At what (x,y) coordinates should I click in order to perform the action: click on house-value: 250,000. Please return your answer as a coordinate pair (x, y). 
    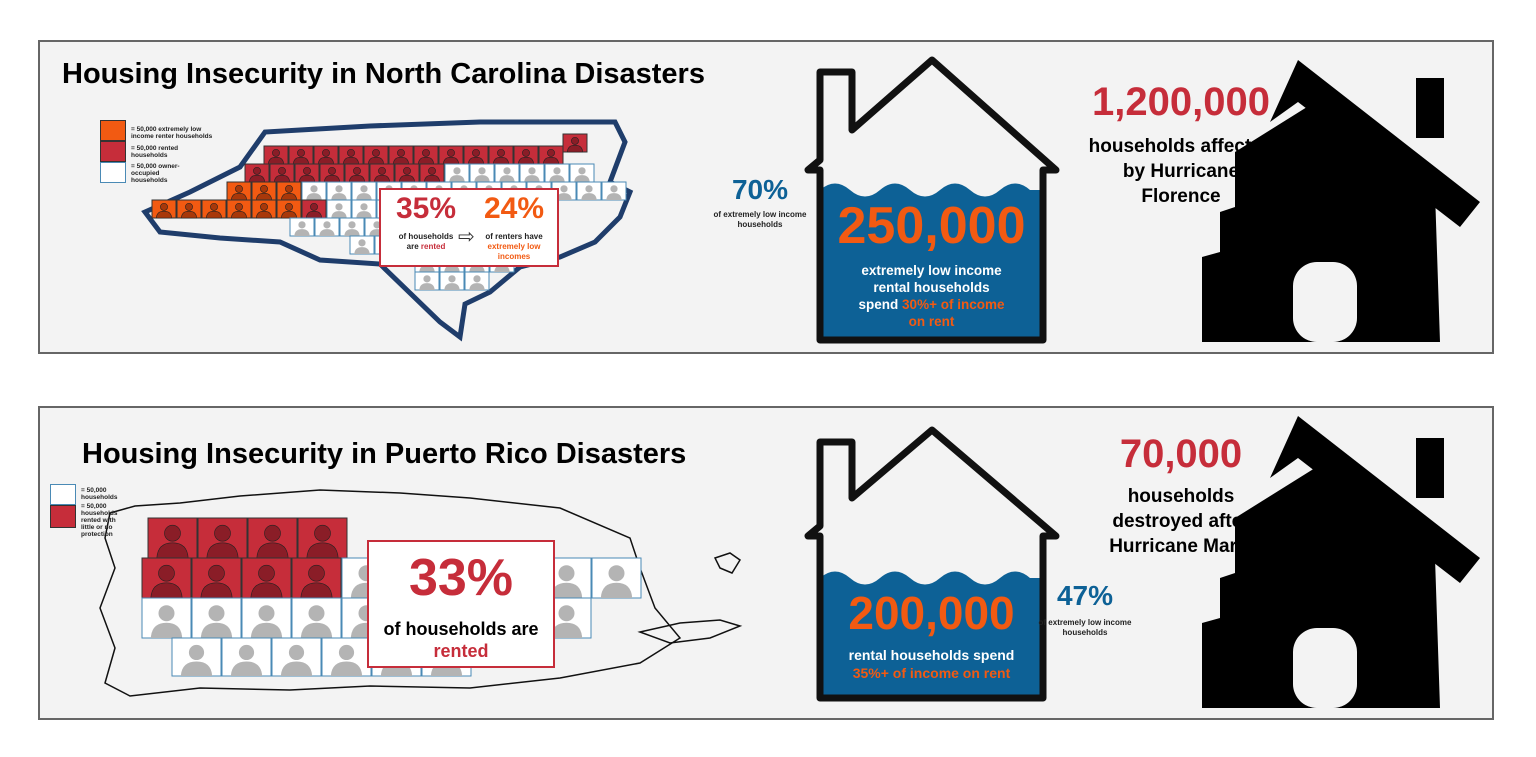
    Looking at the image, I should click on (931, 226).